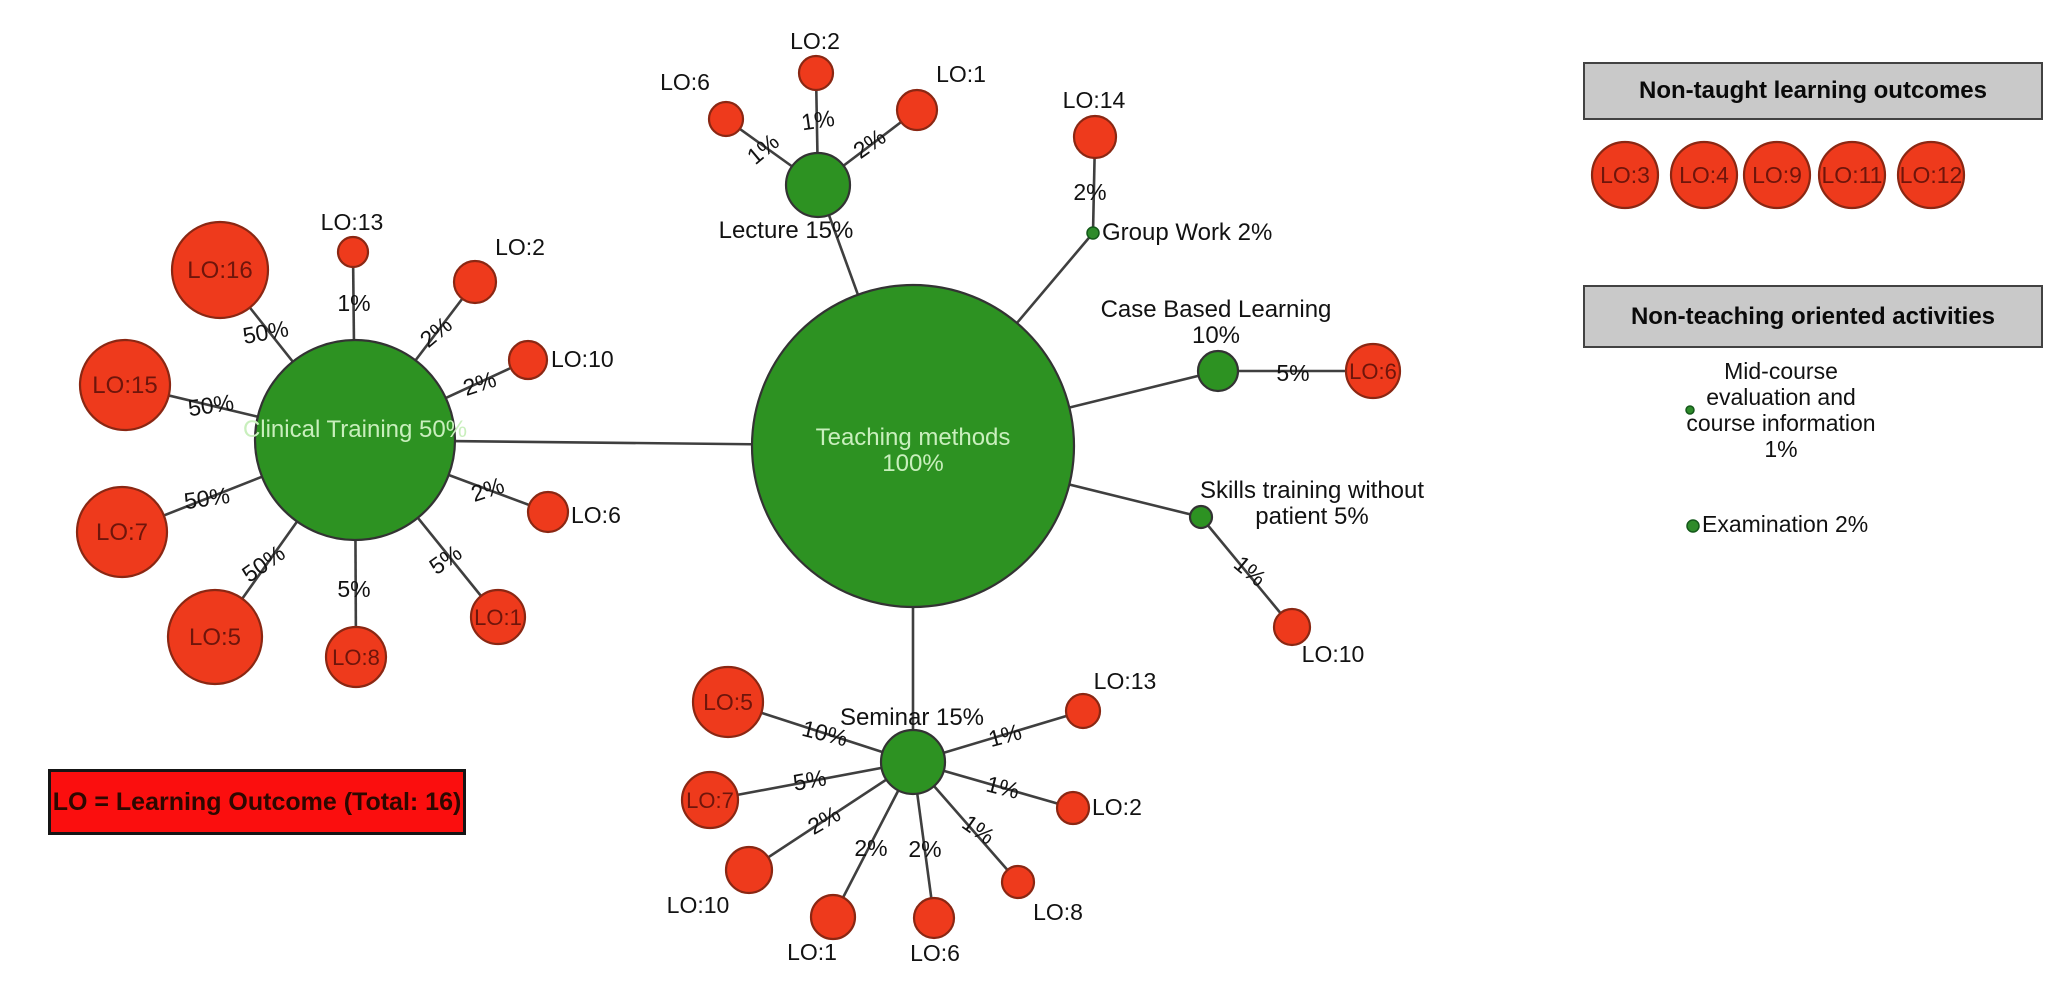  What do you see at coordinates (1785, 524) in the screenshot?
I see `examination-item: Examination 2%` at bounding box center [1785, 524].